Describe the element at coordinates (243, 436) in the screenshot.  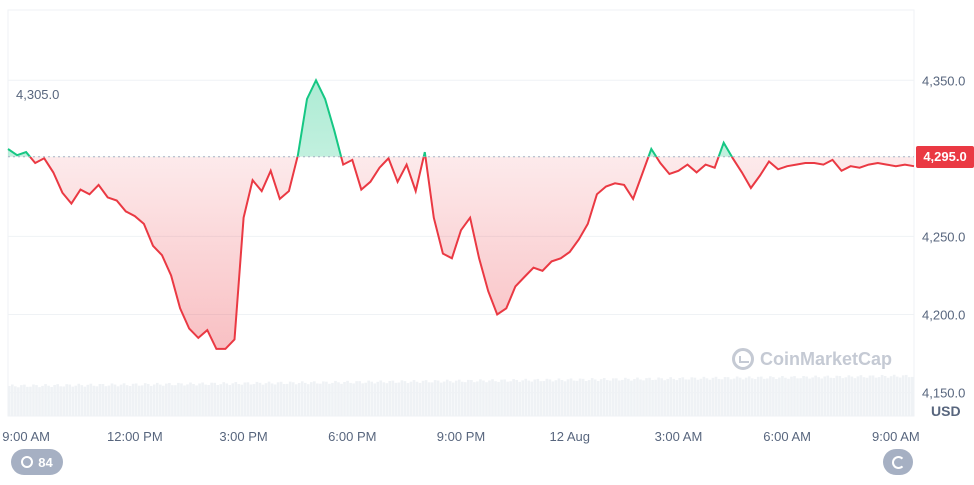
I see `x-tick-label: 3:00 PM` at that location.